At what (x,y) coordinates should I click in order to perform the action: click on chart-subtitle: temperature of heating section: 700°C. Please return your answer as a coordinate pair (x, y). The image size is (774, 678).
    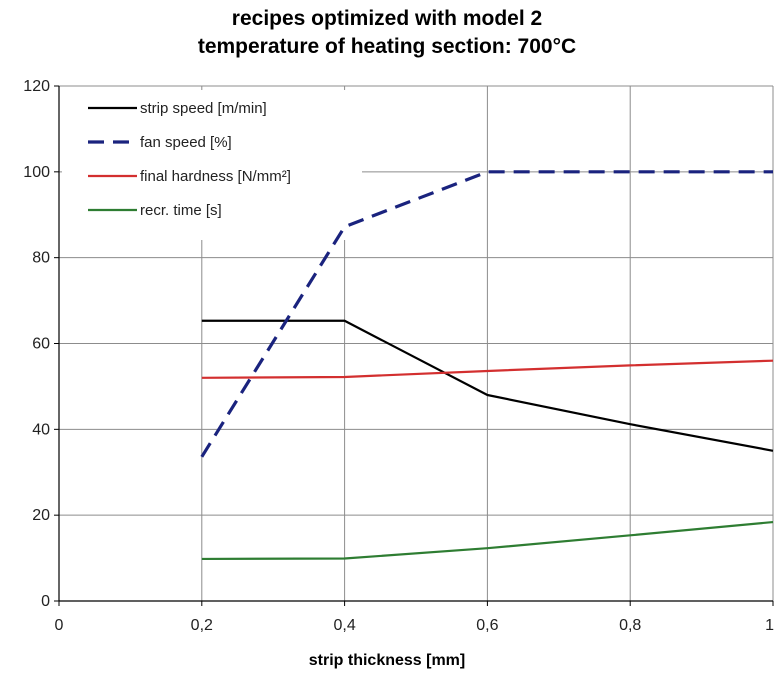
    Looking at the image, I should click on (387, 46).